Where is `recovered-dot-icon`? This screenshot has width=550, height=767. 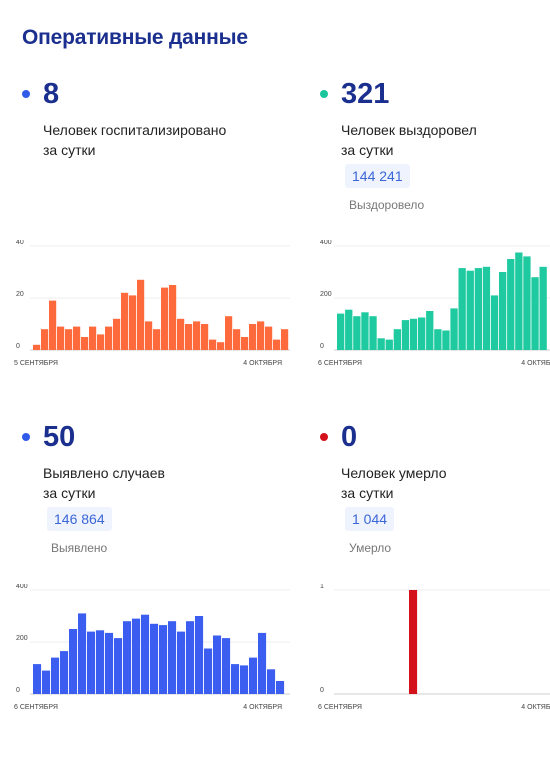 recovered-dot-icon is located at coordinates (324, 94).